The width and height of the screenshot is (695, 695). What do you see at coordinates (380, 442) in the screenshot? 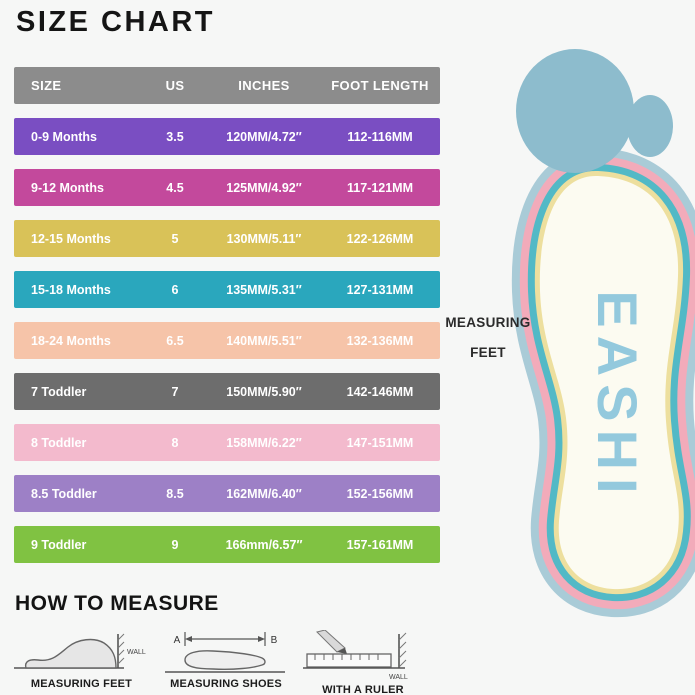
I see `cell-foot_length: 147-151MM` at bounding box center [380, 442].